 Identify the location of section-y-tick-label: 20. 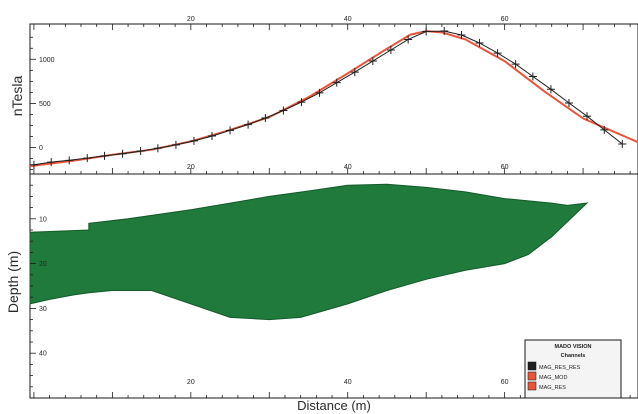
(43, 264).